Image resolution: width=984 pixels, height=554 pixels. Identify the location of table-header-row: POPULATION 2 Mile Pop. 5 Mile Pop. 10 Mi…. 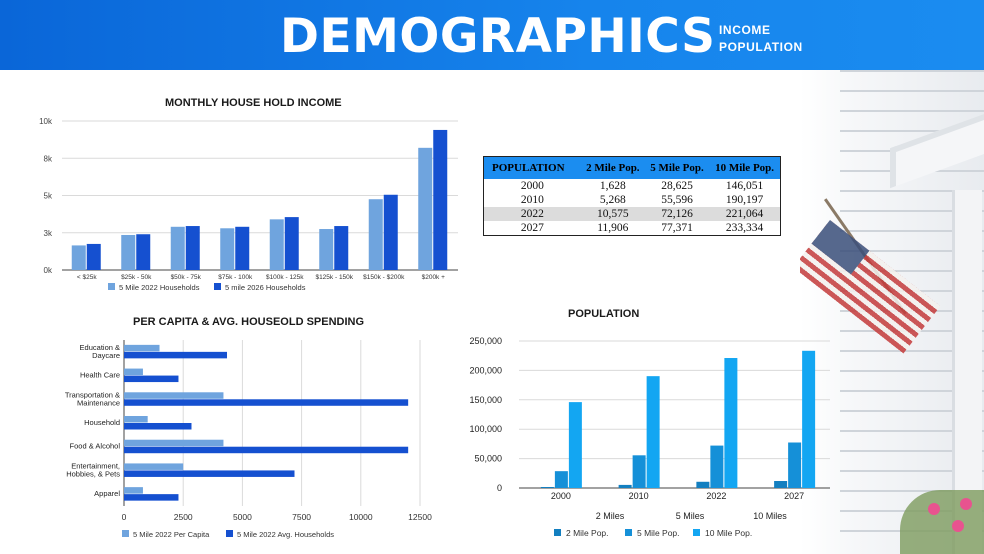
(632, 167).